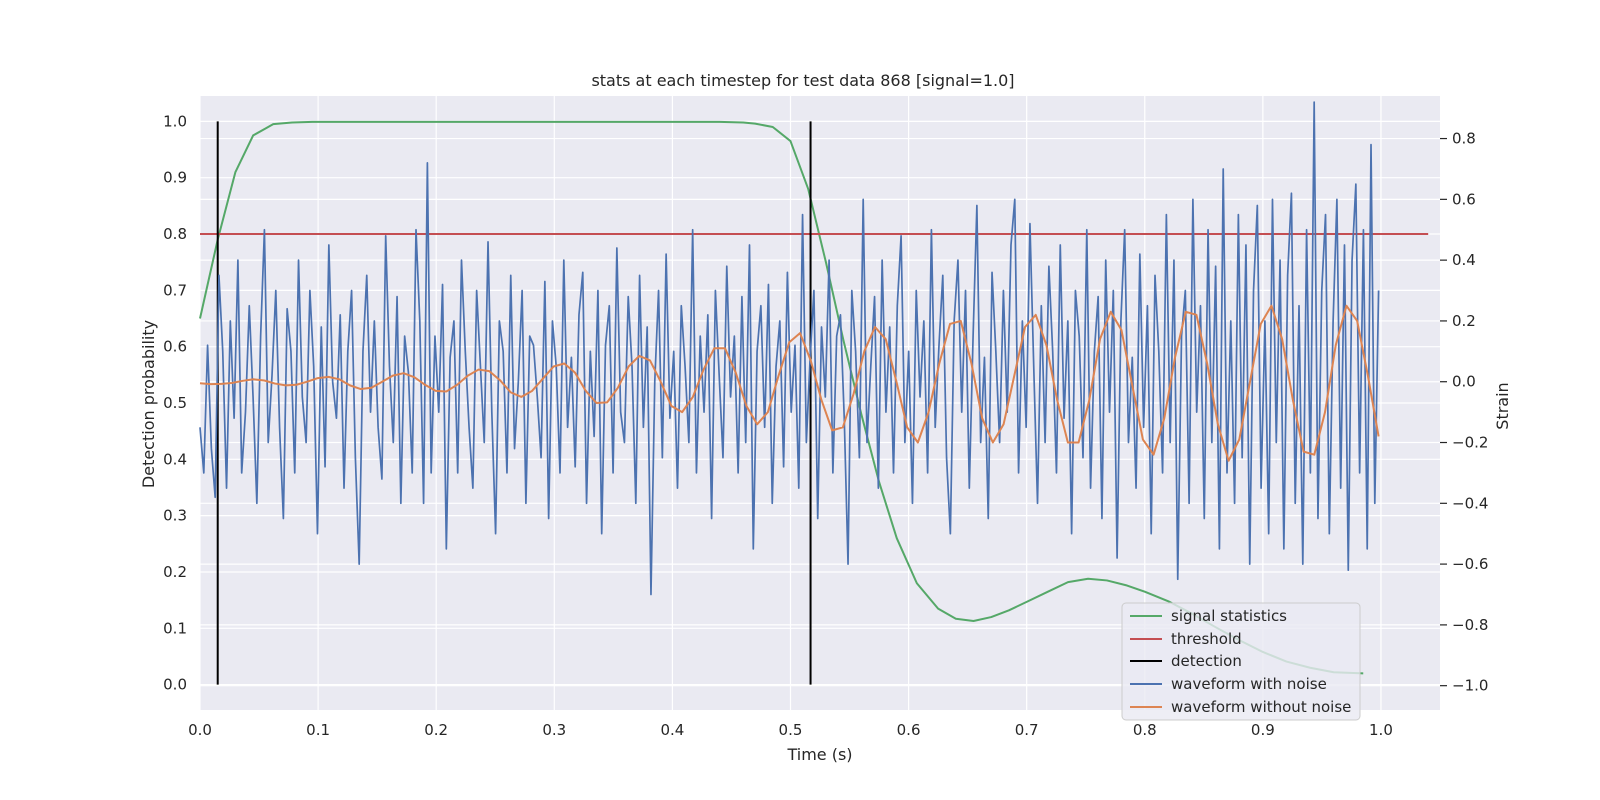 Image resolution: width=1600 pixels, height=800 pixels. Describe the element at coordinates (175, 121) in the screenshot. I see `y-tick-label: 1.0` at that location.